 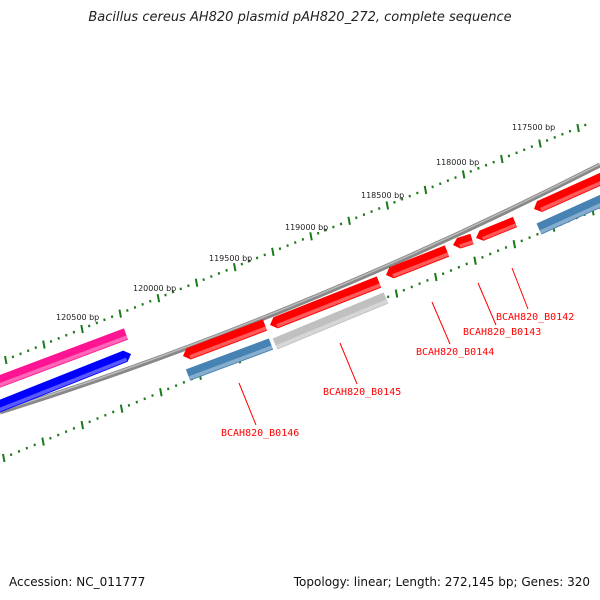 I want to click on accession-text: Accession: NC_011777, so click(x=77, y=582).